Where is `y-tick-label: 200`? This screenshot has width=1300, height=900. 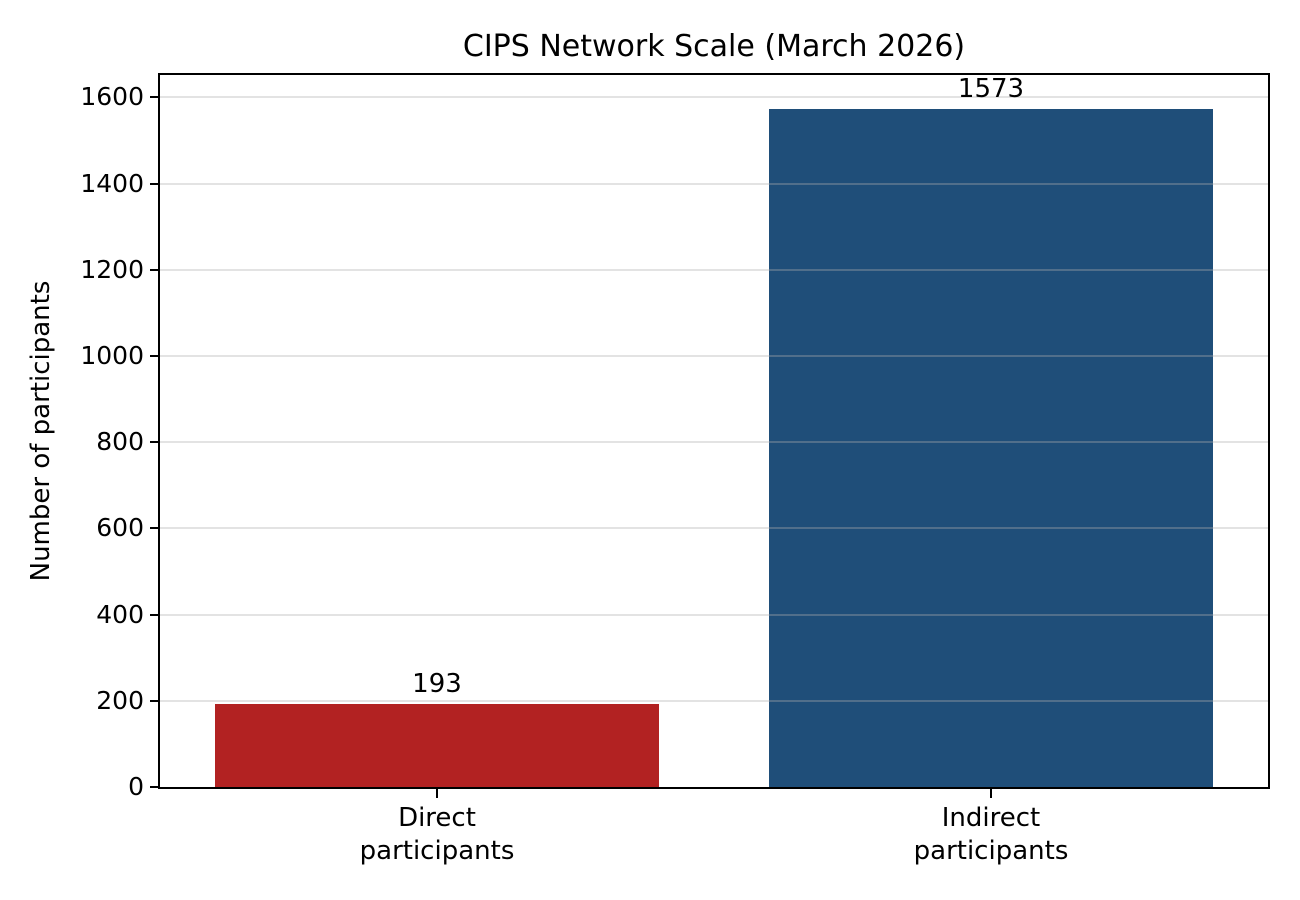
y-tick-label: 200 is located at coordinates (120, 700).